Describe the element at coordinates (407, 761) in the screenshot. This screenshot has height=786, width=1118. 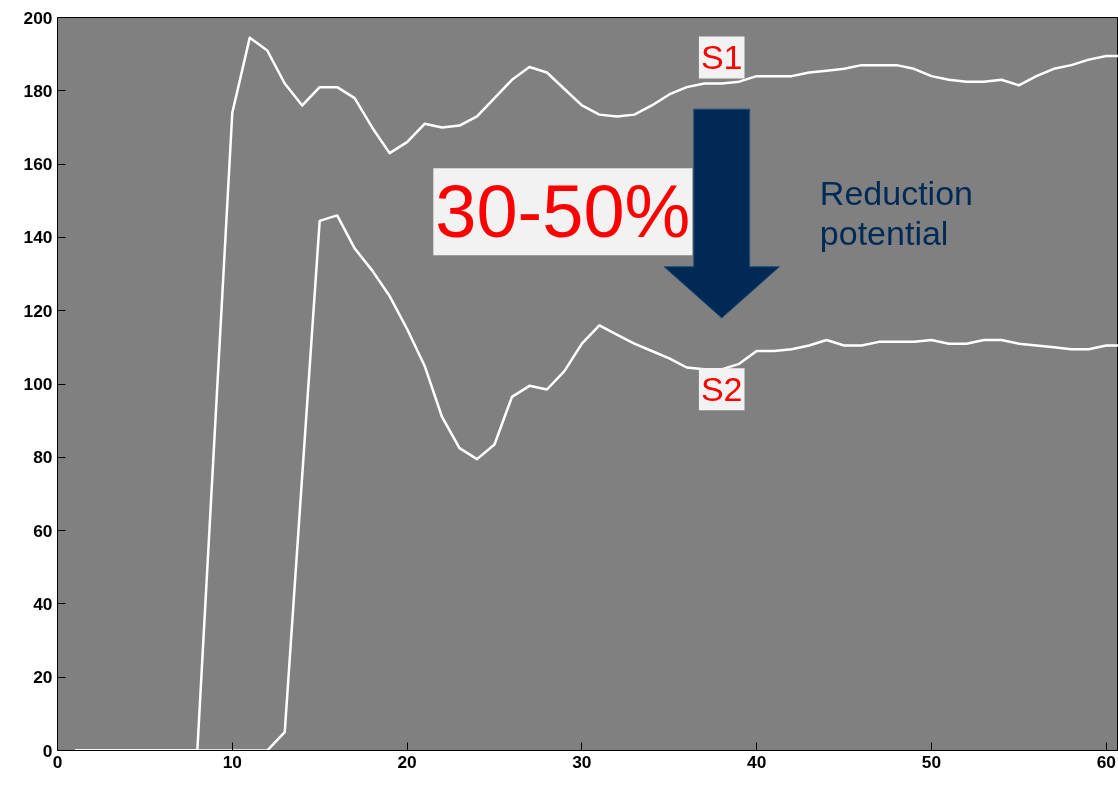
I see `x-tick-label: 20` at that location.